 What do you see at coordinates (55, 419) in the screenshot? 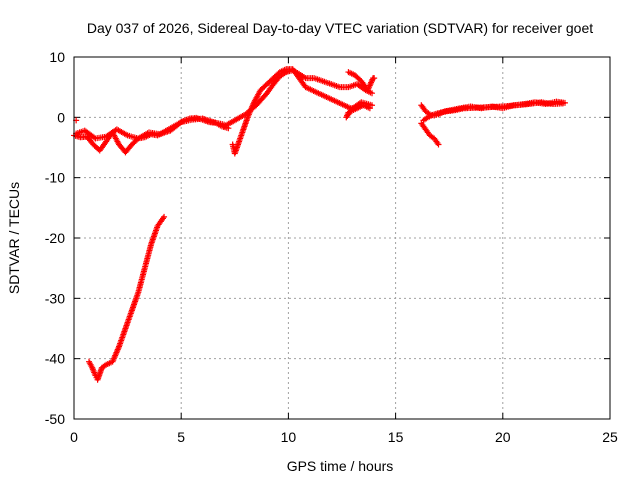
I see `y-tick-label: -50` at bounding box center [55, 419].